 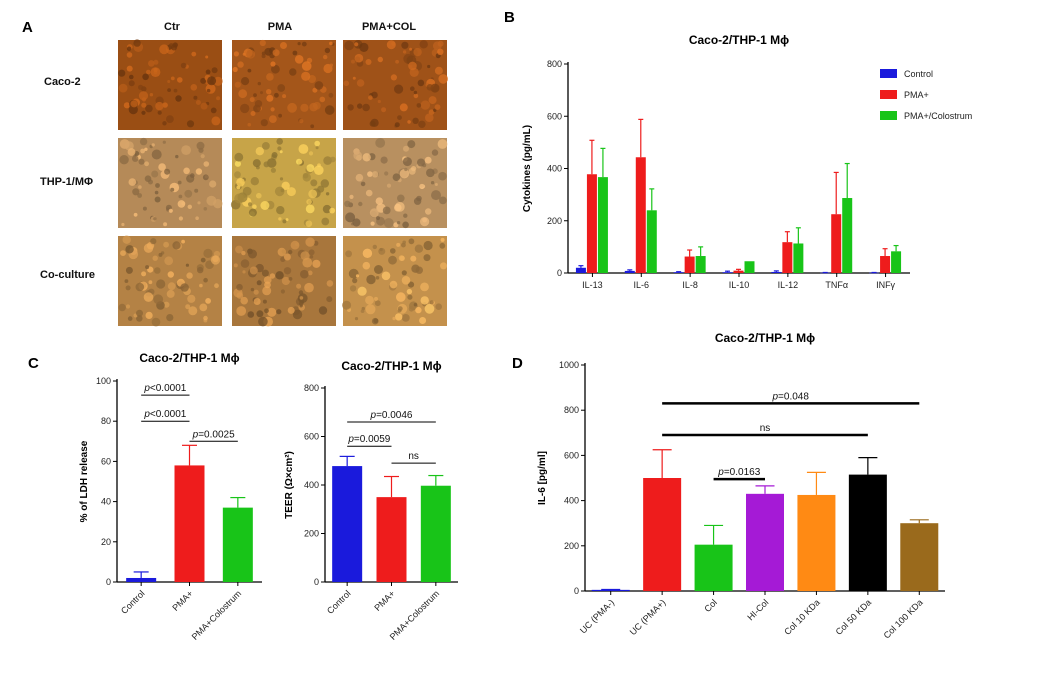 I want to click on x-tick-label: IL-12, so click(x=788, y=285).